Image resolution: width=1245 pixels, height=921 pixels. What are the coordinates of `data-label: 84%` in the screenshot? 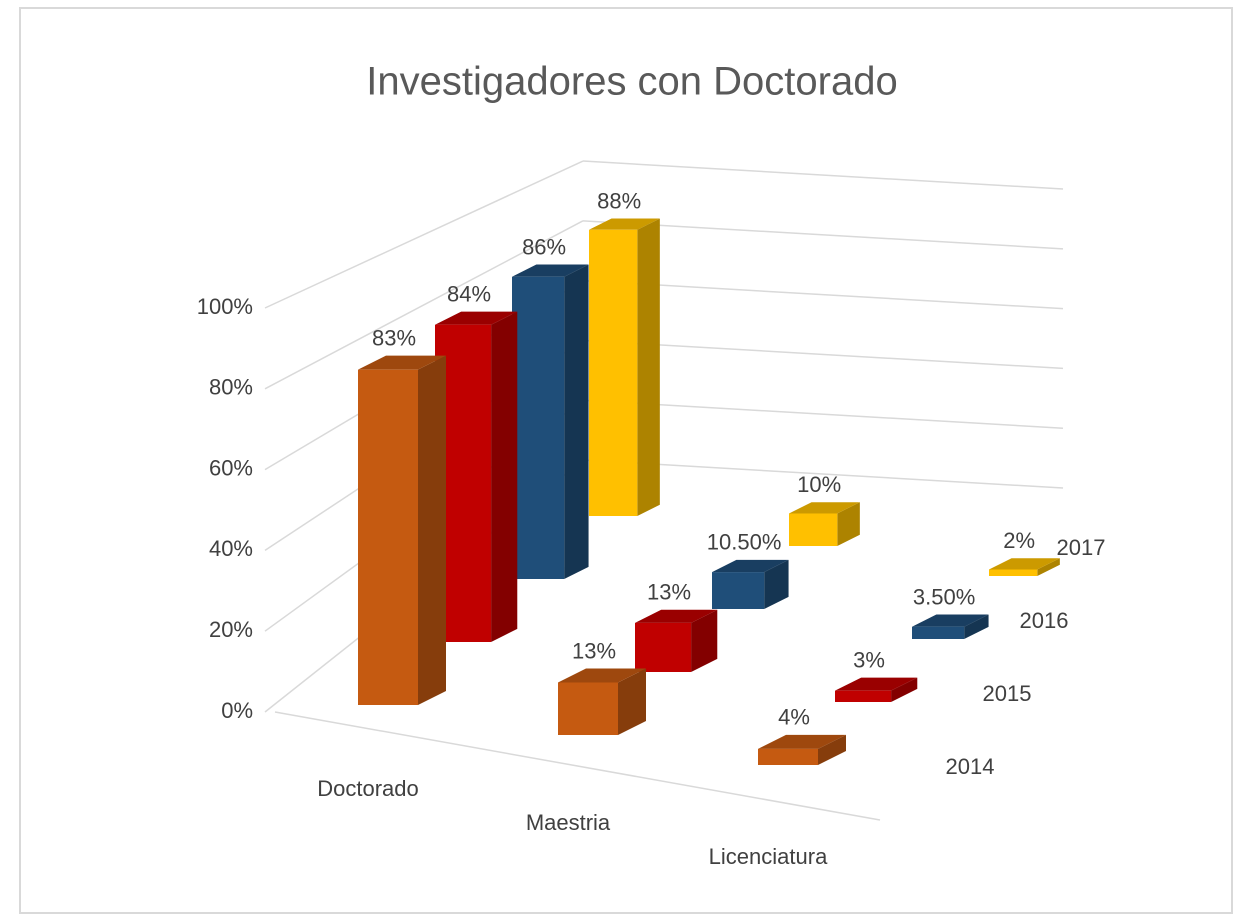 It's located at (469, 293).